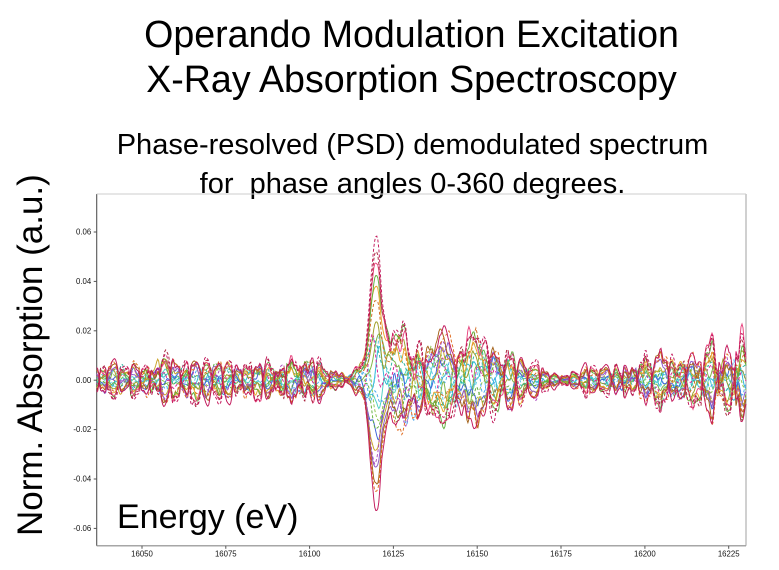  I want to click on svg-text: 16050, so click(142, 553).